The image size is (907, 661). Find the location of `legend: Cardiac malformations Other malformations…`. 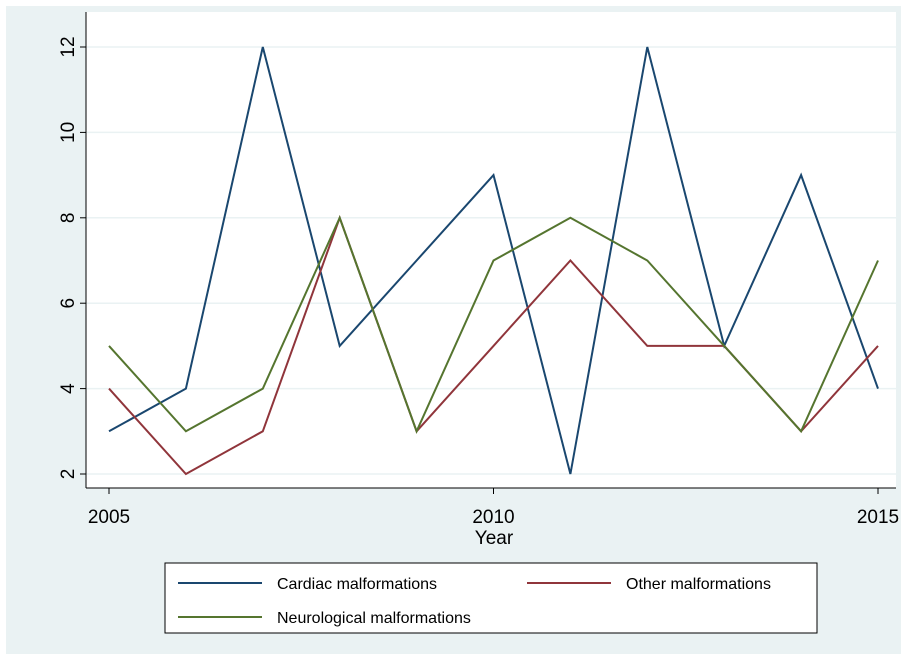

legend: Cardiac malformations Other malformations… is located at coordinates (491, 598).